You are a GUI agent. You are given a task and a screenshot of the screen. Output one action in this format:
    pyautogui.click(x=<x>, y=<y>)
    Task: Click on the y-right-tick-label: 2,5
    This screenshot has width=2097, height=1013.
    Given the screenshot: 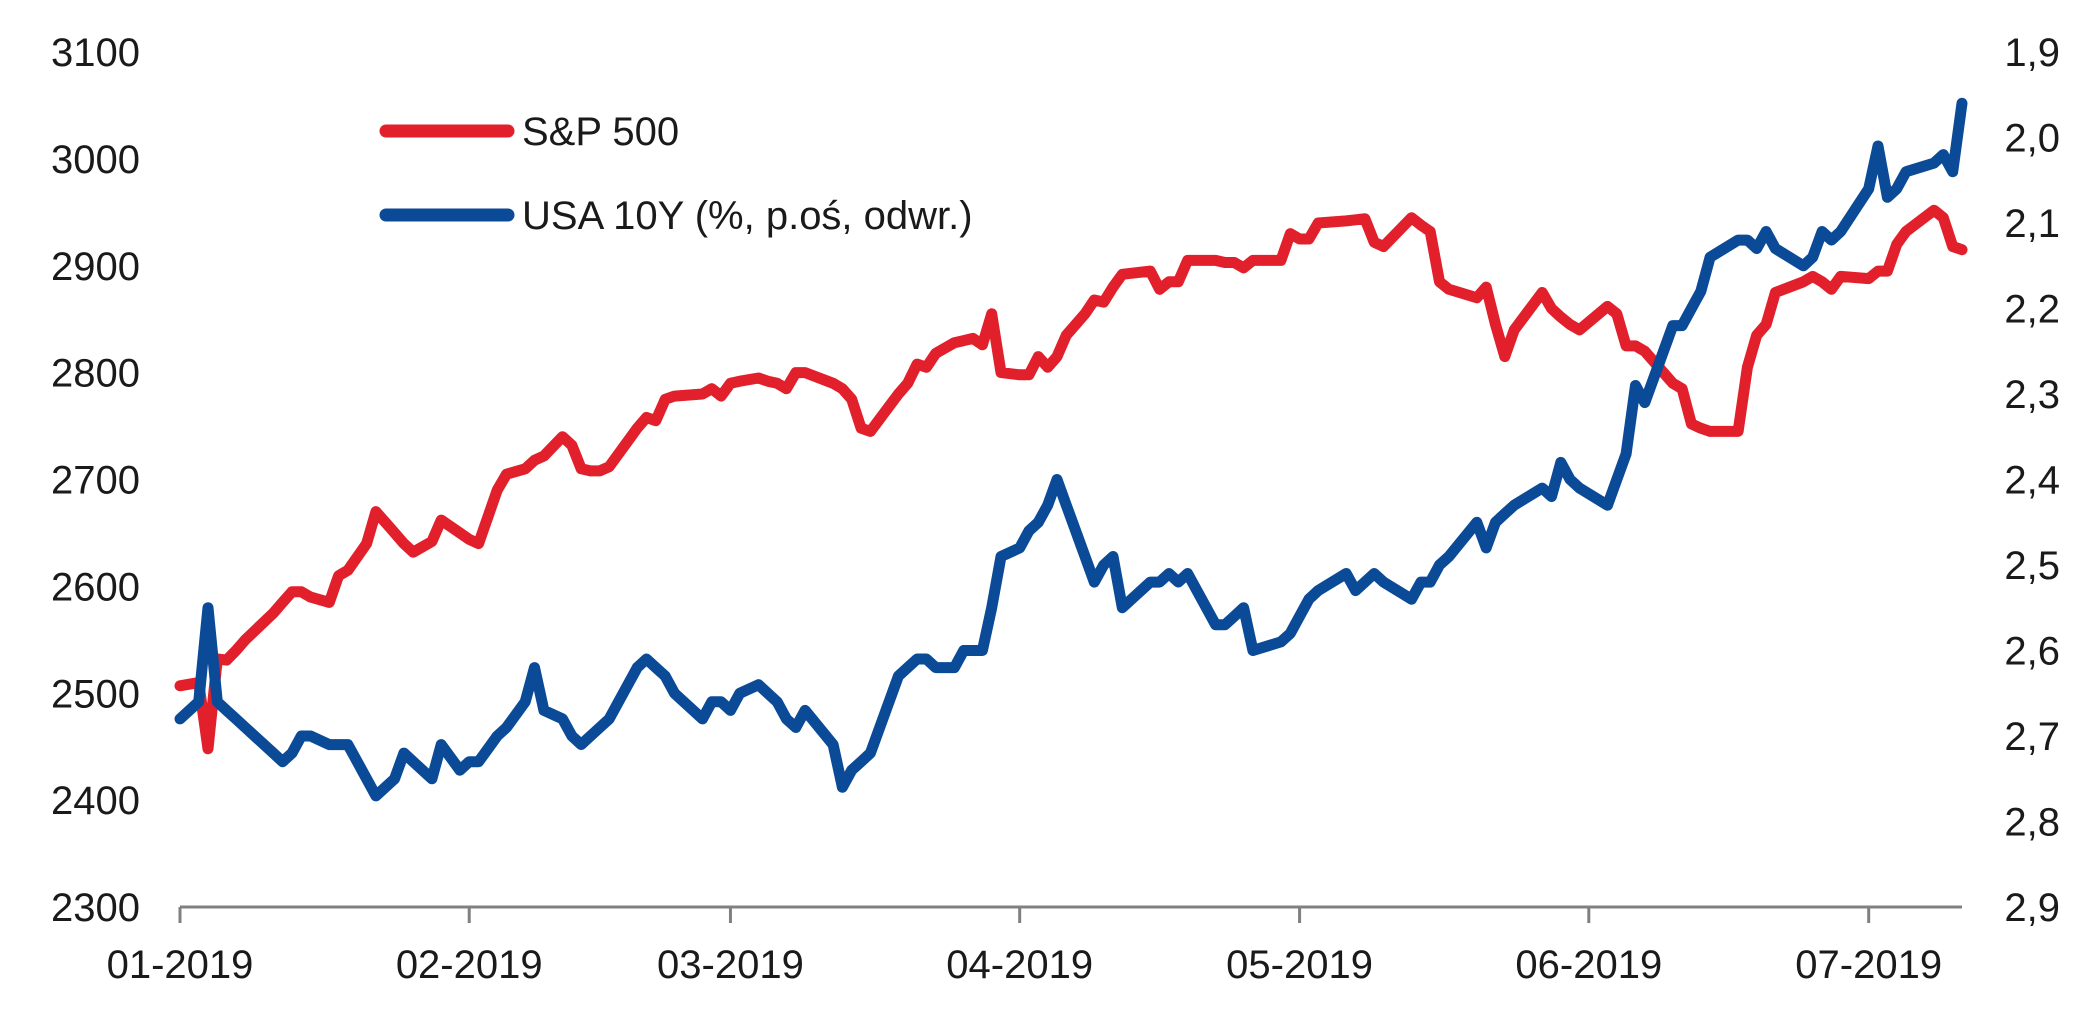 What is the action you would take?
    pyautogui.click(x=2032, y=566)
    